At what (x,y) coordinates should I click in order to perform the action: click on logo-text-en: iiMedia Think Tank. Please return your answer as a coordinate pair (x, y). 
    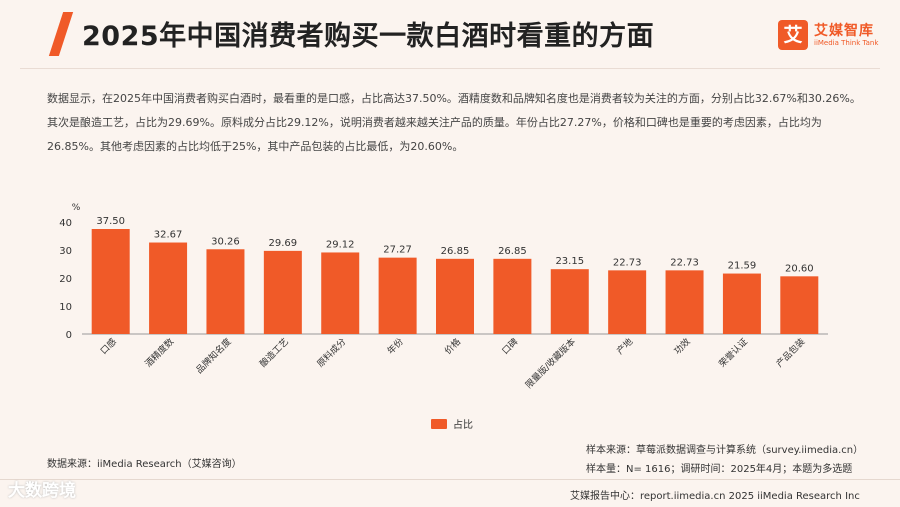
    Looking at the image, I should click on (846, 43).